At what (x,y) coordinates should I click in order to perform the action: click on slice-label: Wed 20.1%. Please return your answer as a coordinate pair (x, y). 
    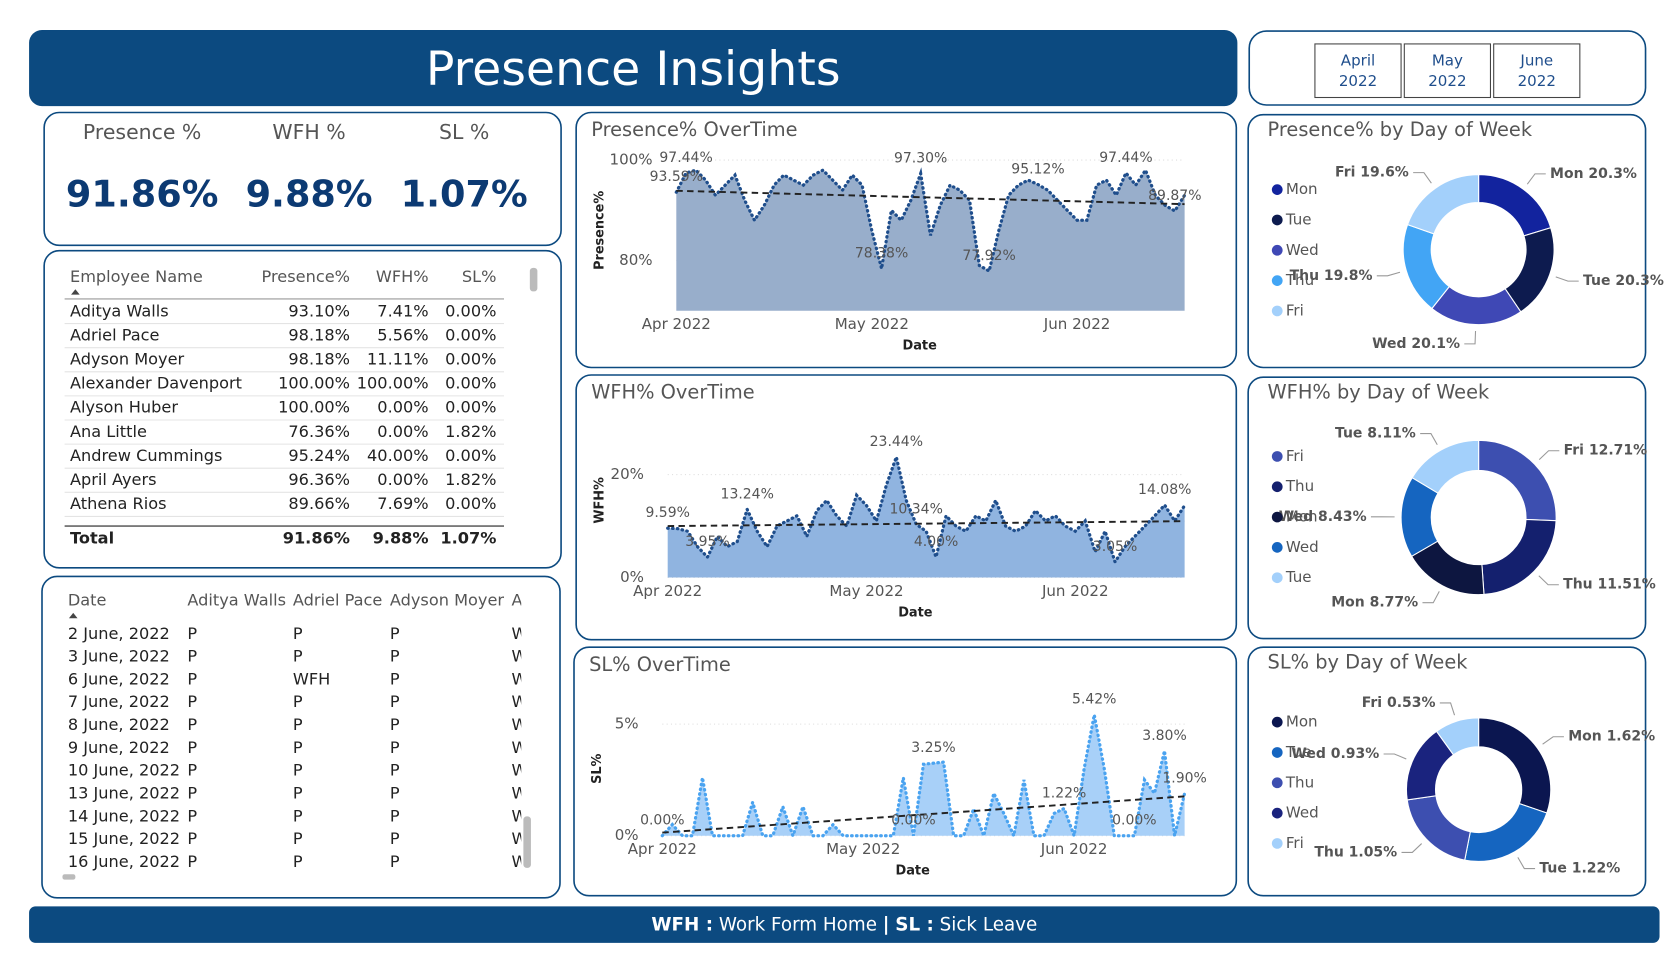
    Looking at the image, I should click on (1416, 344).